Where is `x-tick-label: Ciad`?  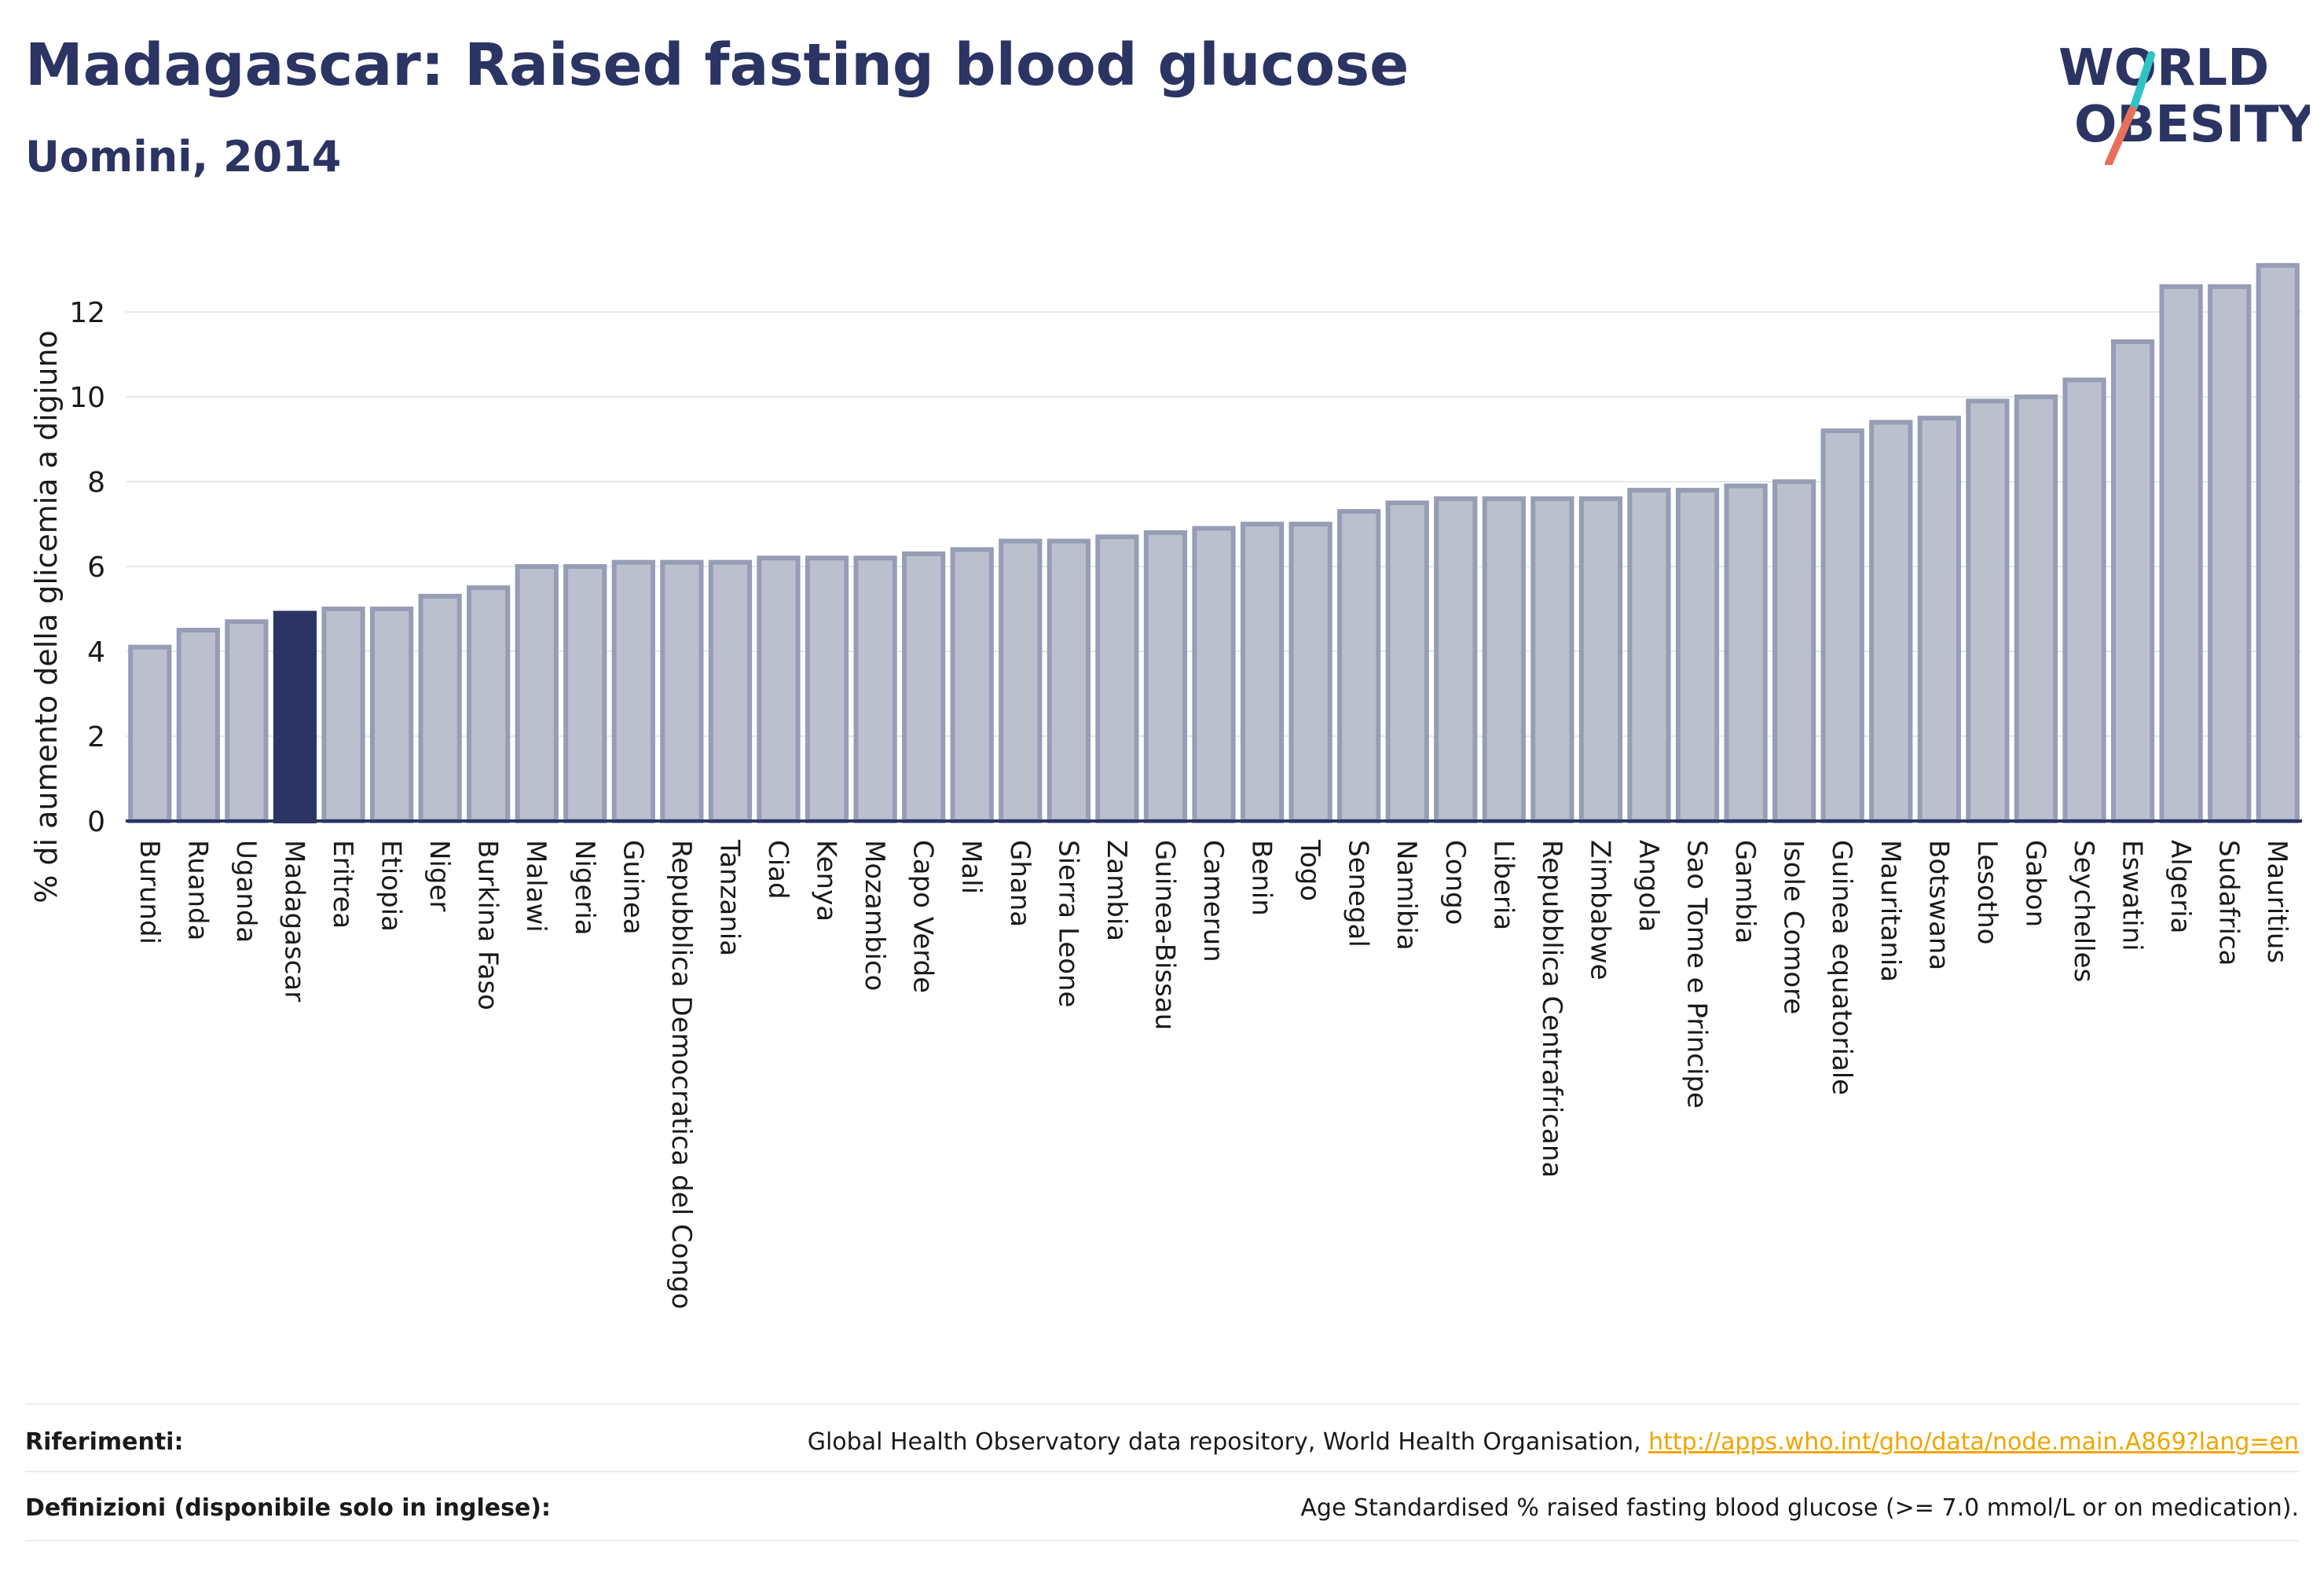 x-tick-label: Ciad is located at coordinates (778, 870).